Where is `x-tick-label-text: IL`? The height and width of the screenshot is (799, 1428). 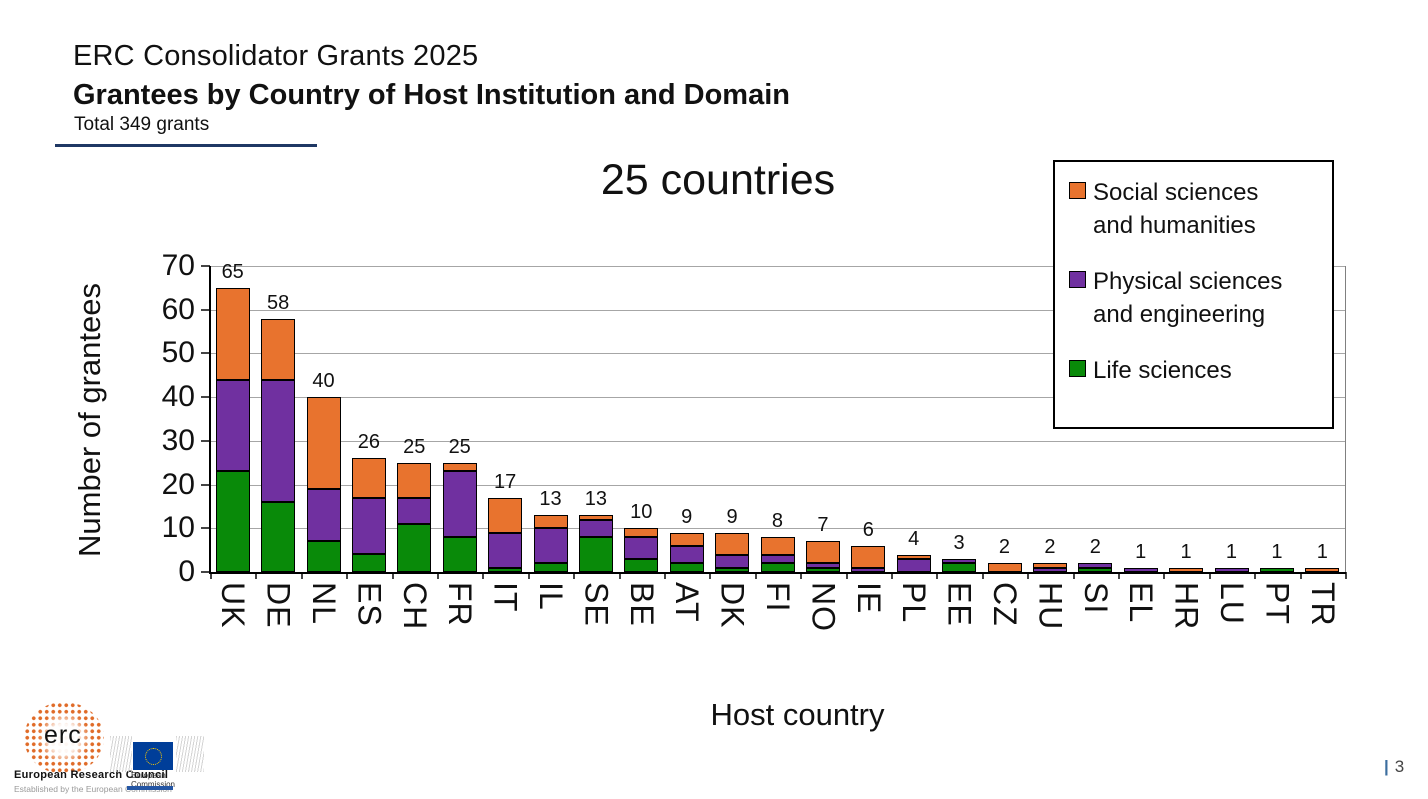 x-tick-label-text: IL is located at coordinates (550, 596).